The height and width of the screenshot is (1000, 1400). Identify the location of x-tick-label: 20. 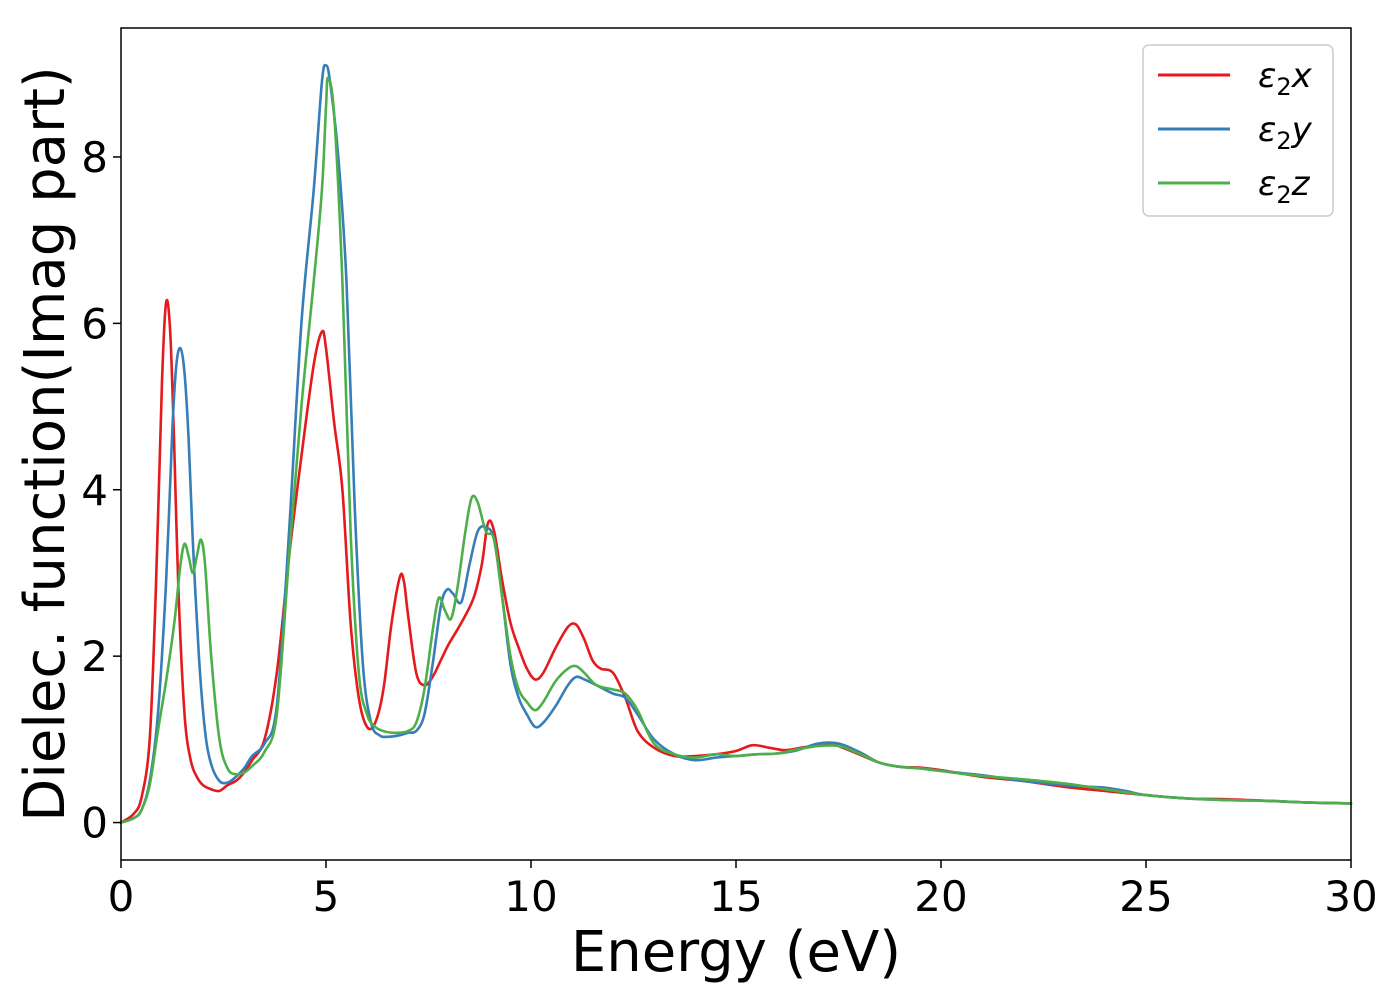
(940, 896).